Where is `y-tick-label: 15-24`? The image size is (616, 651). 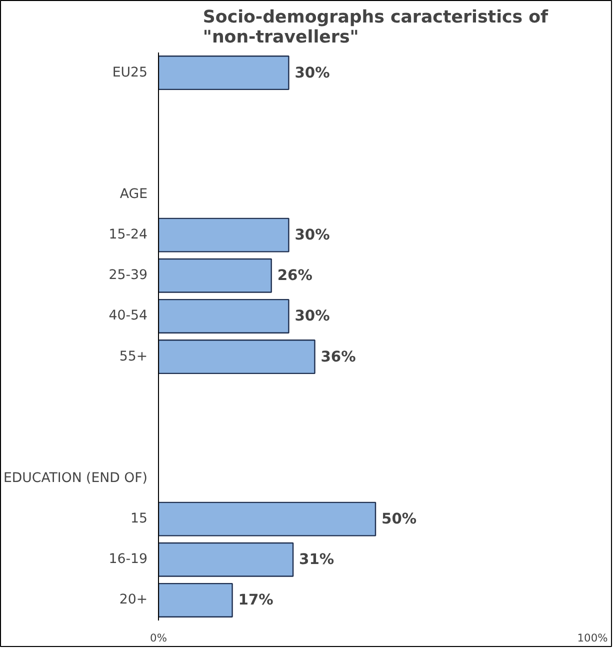
y-tick-label: 15-24 is located at coordinates (128, 235).